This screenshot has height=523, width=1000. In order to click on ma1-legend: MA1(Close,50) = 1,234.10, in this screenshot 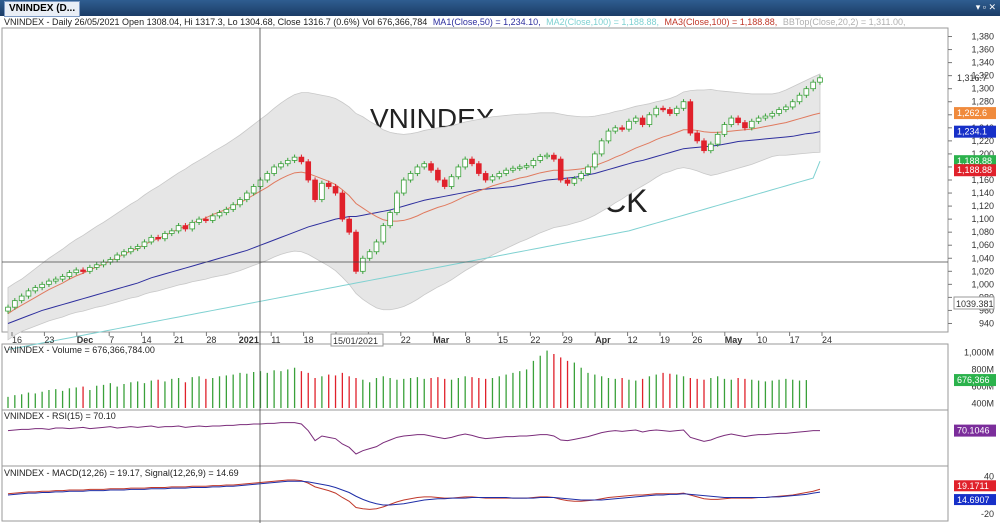, I will do `click(486, 22)`.